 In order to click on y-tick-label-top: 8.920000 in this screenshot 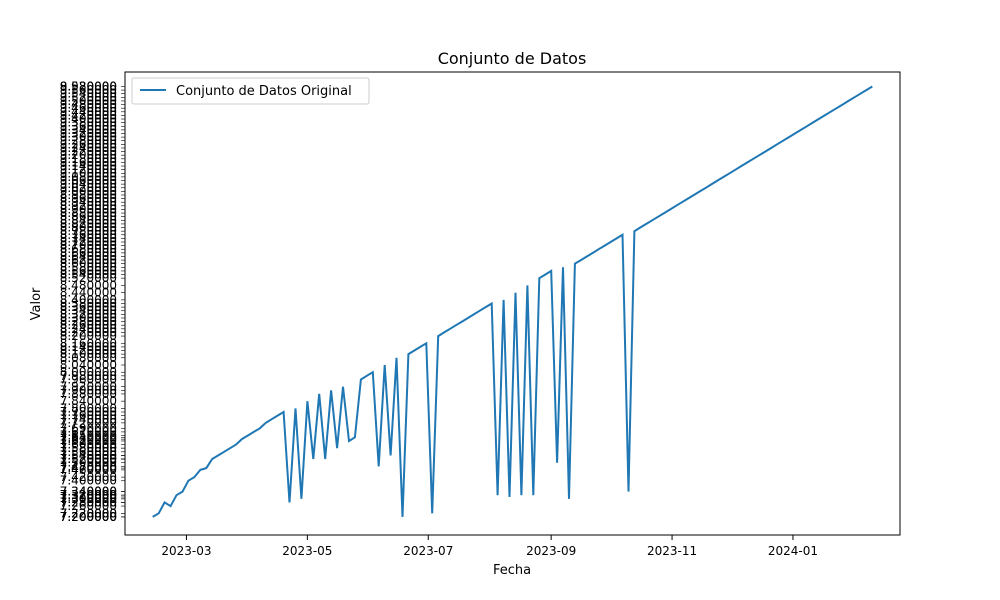, I will do `click(88, 86)`.